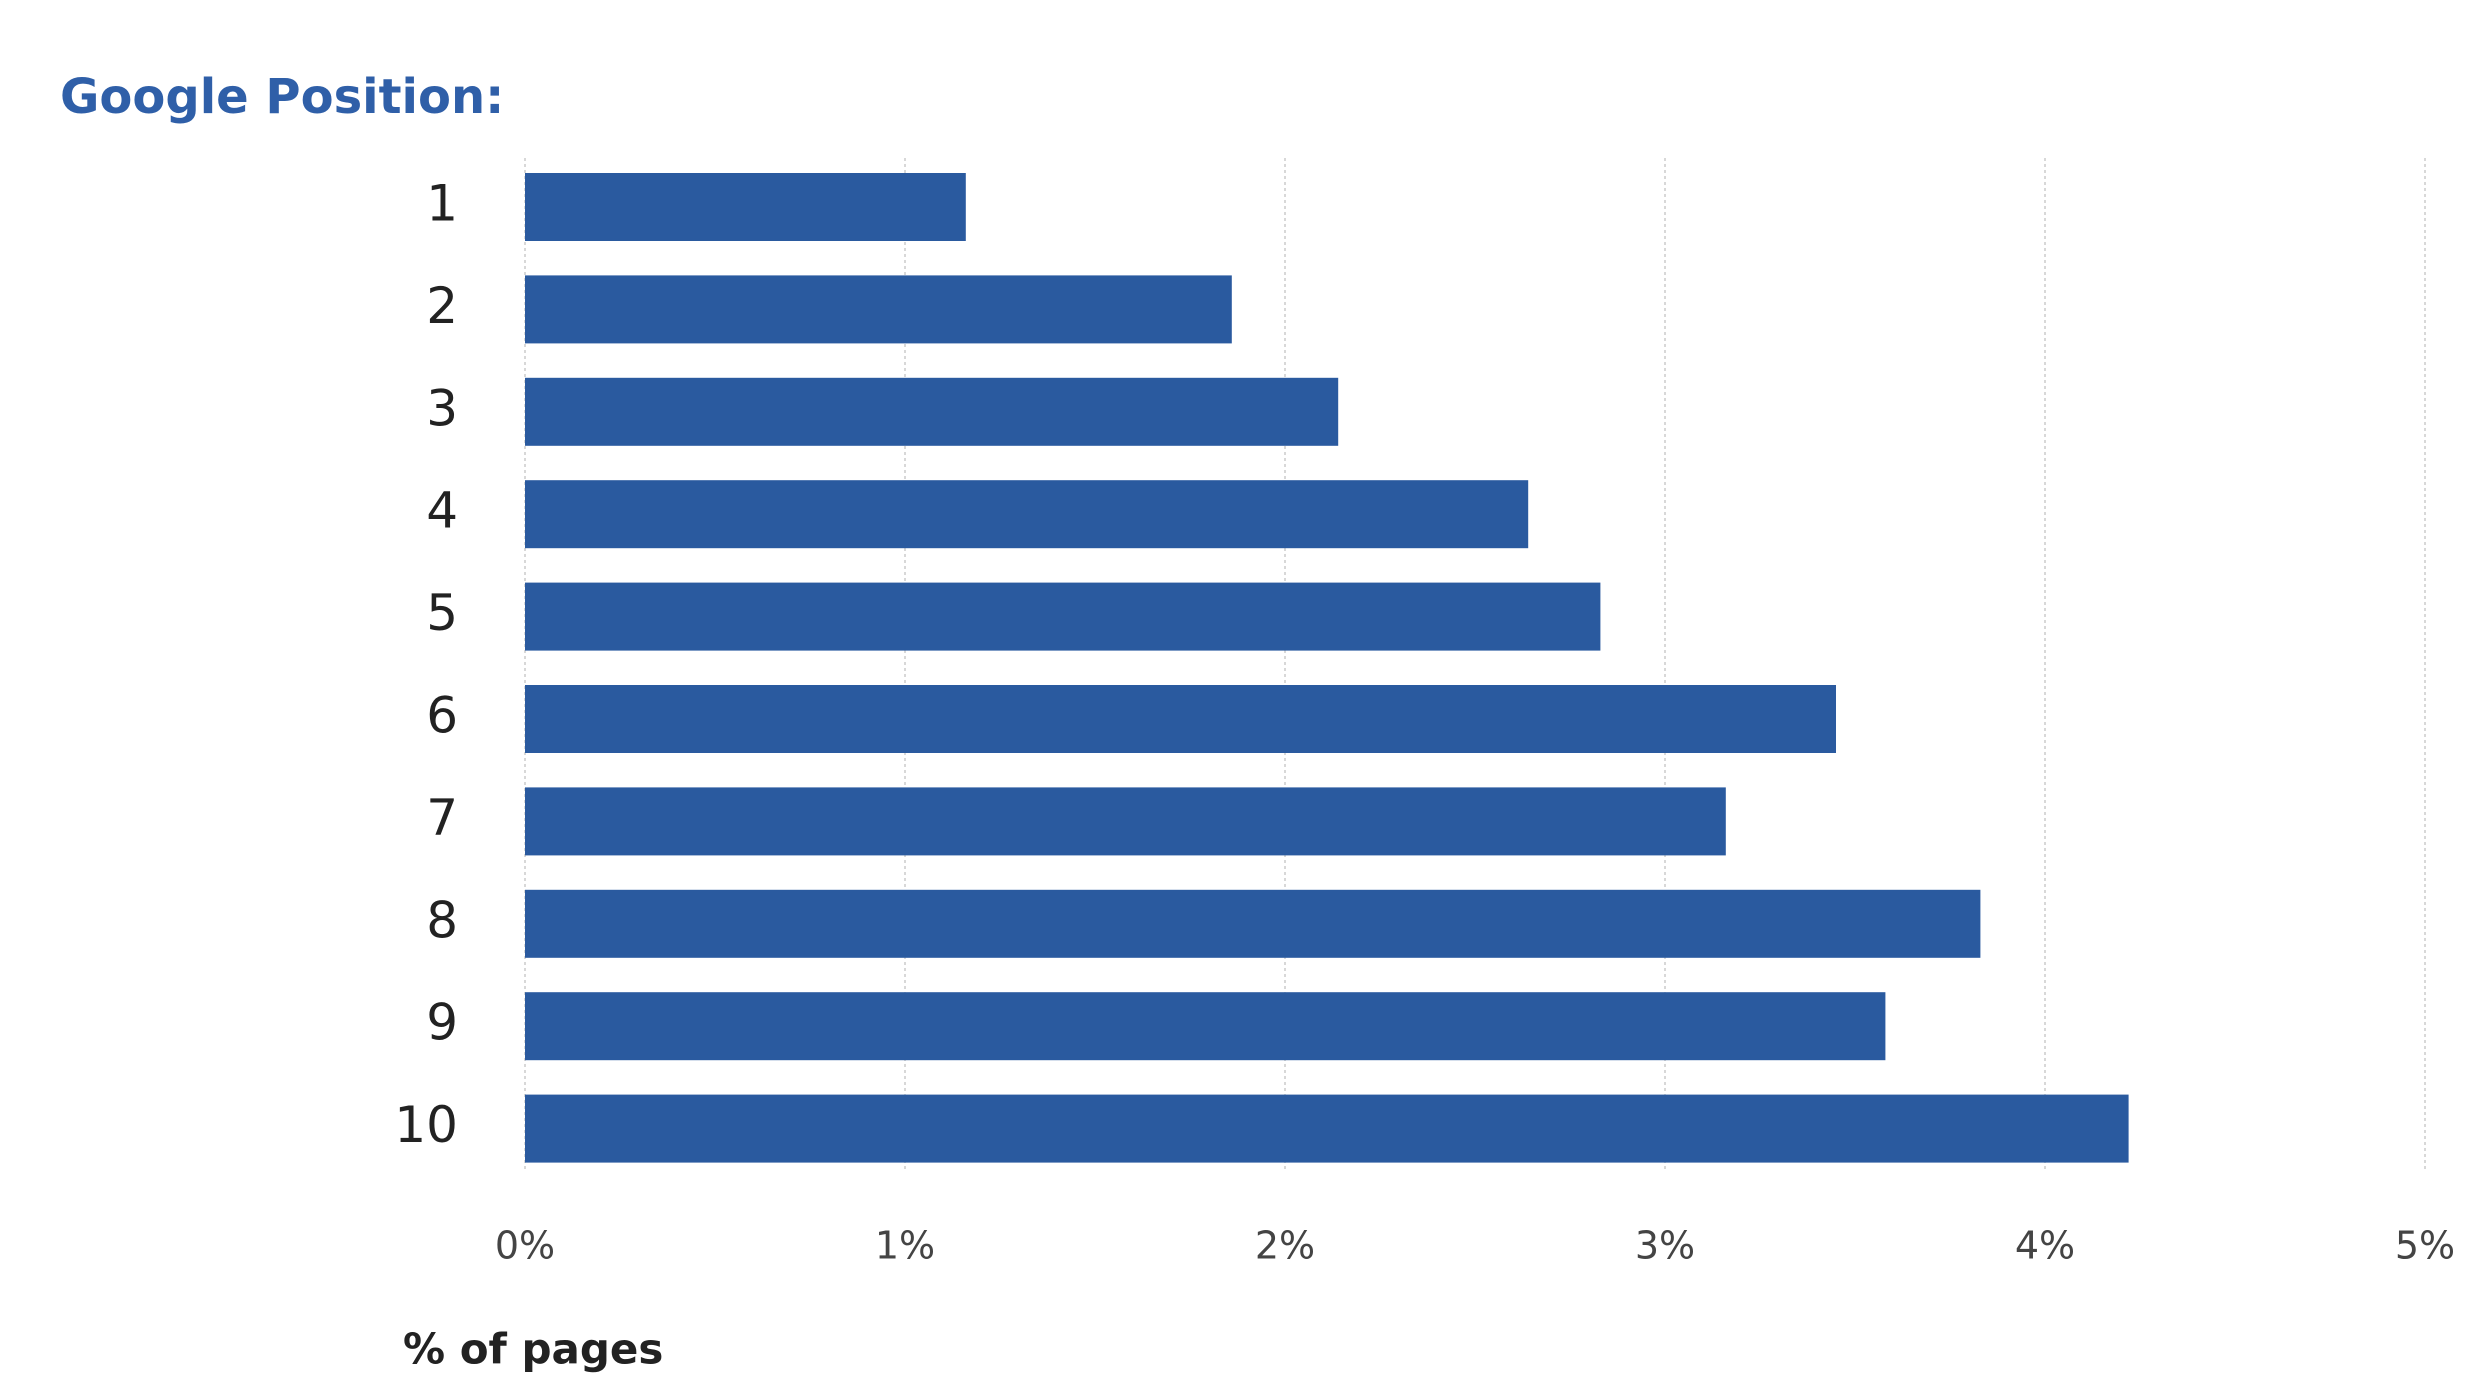 This screenshot has height=1380, width=2469. What do you see at coordinates (2045, 1246) in the screenshot?
I see `x-tick-label: 4%` at bounding box center [2045, 1246].